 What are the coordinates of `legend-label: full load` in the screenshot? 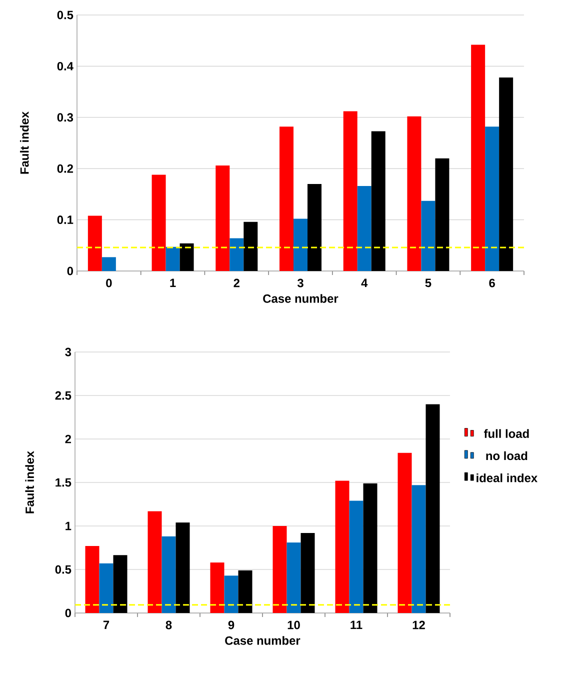 It's located at (506, 433).